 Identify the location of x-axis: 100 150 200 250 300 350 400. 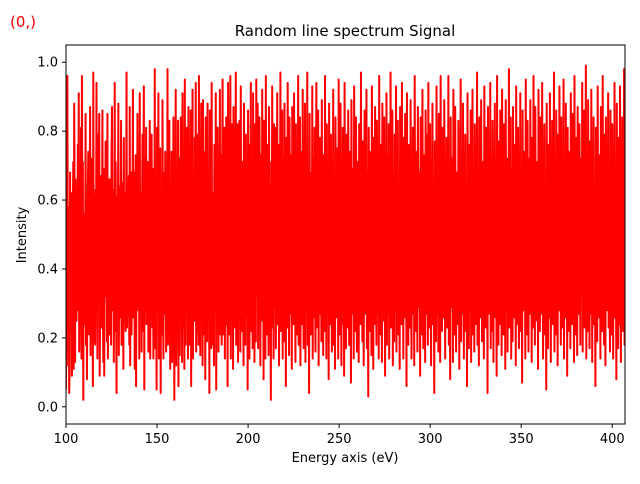
(339, 435).